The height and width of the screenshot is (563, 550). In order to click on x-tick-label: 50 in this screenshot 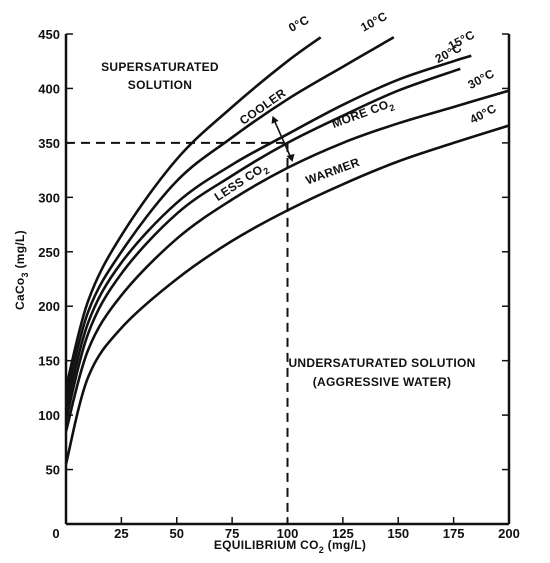, I will do `click(177, 533)`.